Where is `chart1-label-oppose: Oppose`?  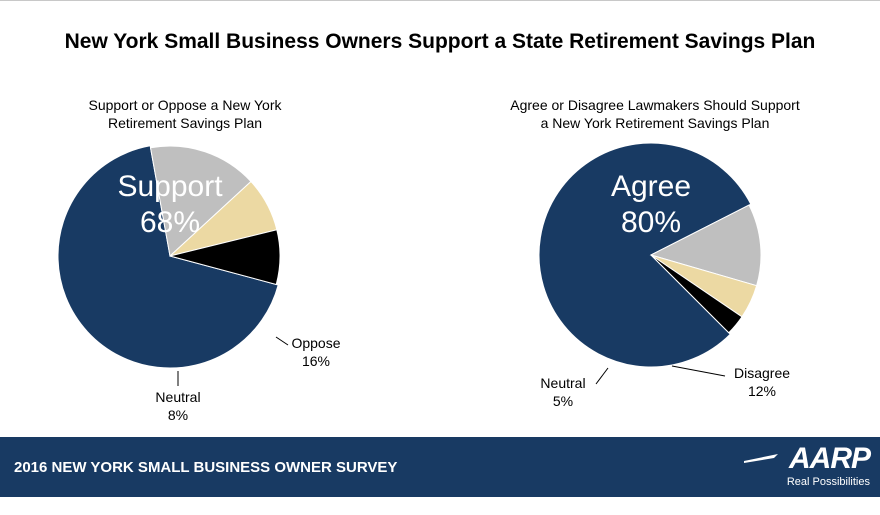
chart1-label-oppose: Oppose is located at coordinates (315, 343).